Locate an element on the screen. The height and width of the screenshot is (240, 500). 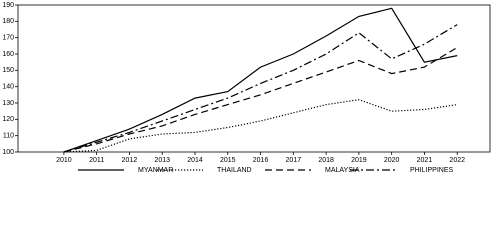
y-tick-label: 170 is located at coordinates (8, 38).